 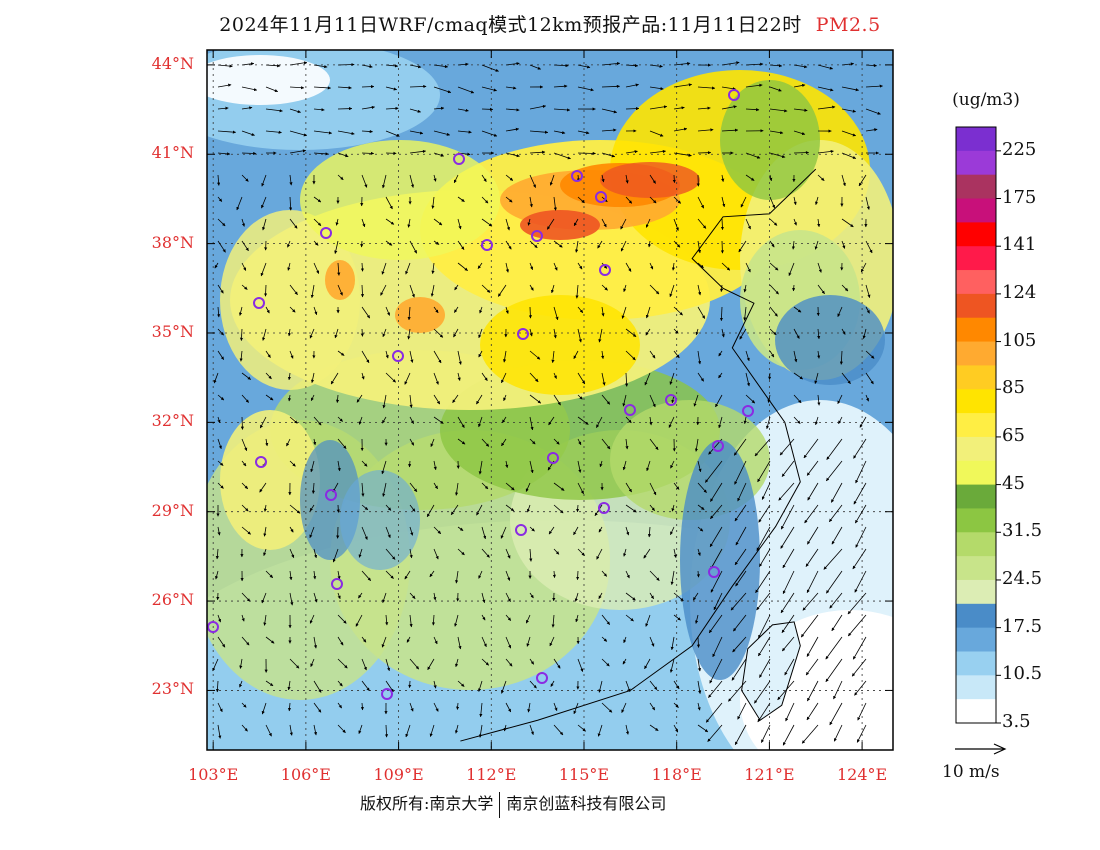 I want to click on colorbar-label: 10.5, so click(x=1022, y=674).